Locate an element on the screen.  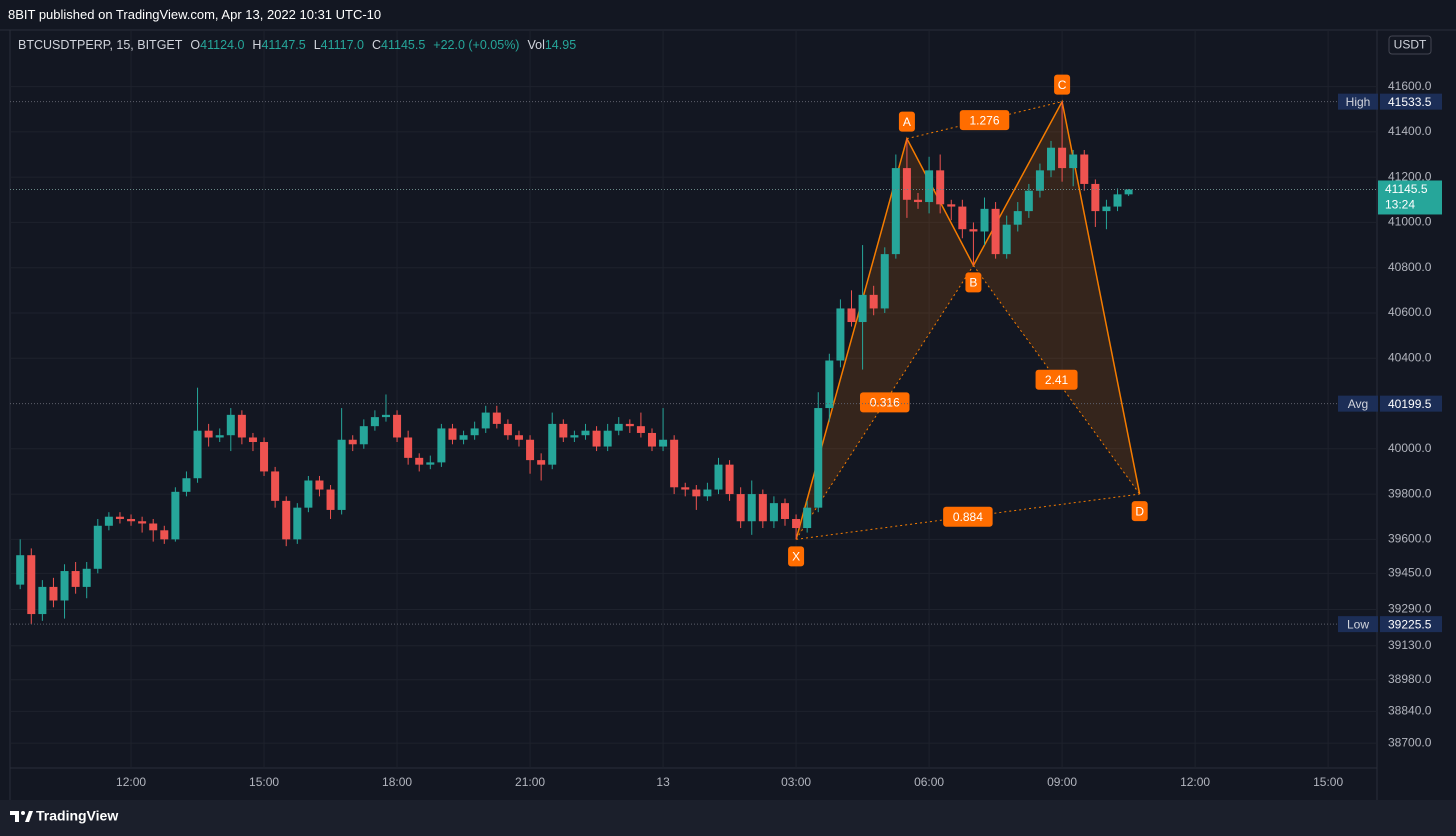
ratio-label: 0.316 is located at coordinates (885, 403).